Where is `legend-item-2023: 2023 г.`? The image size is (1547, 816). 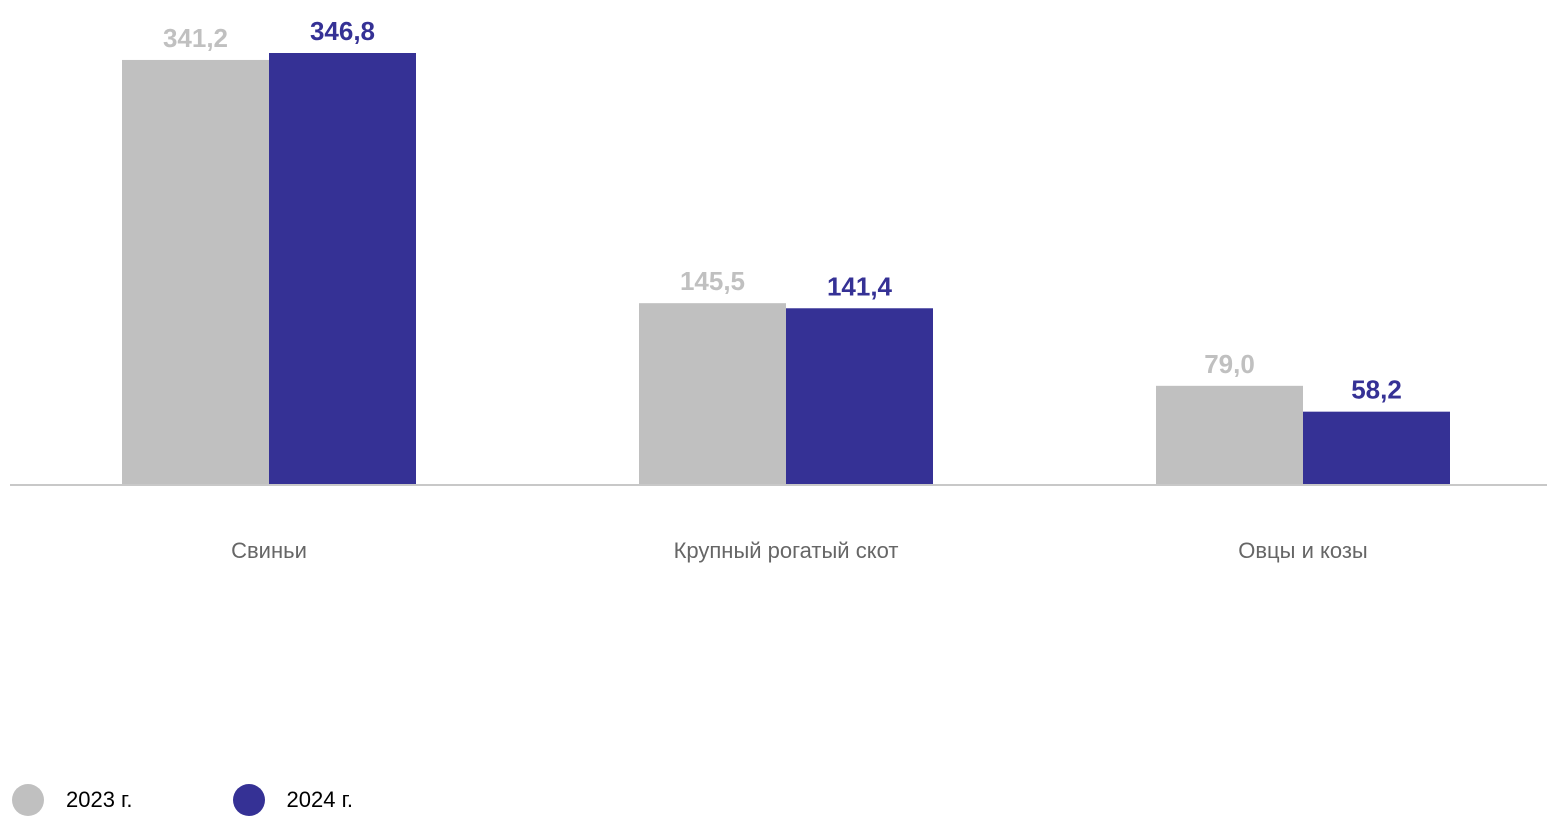 legend-item-2023: 2023 г. is located at coordinates (72, 799).